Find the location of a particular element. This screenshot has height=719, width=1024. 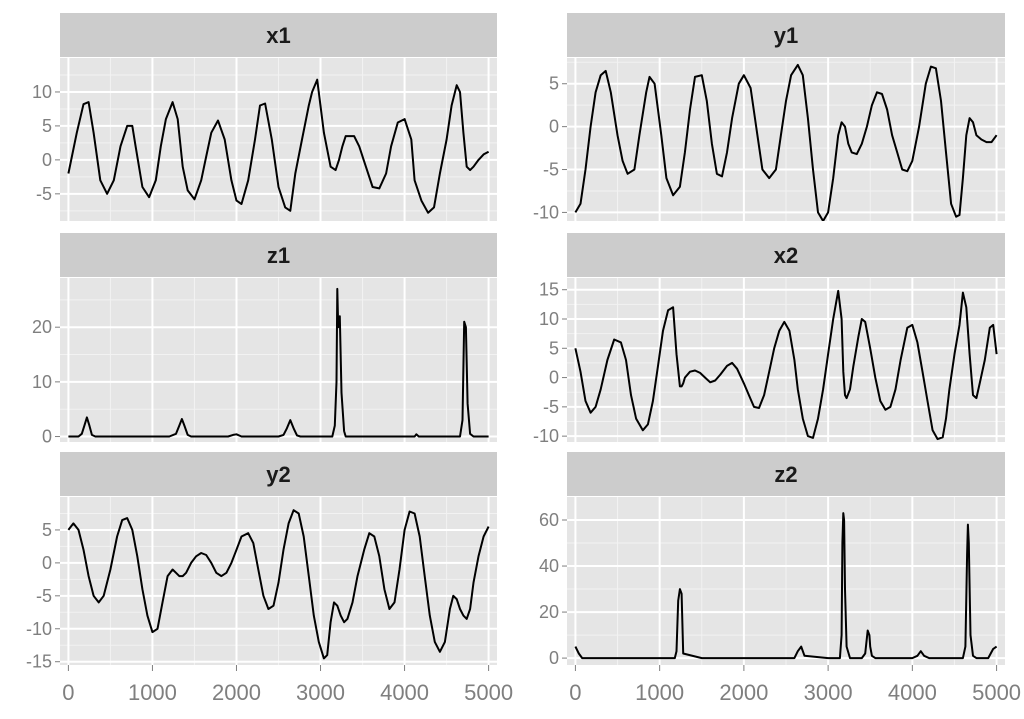

facet-strip-title: z2 is located at coordinates (785, 474).